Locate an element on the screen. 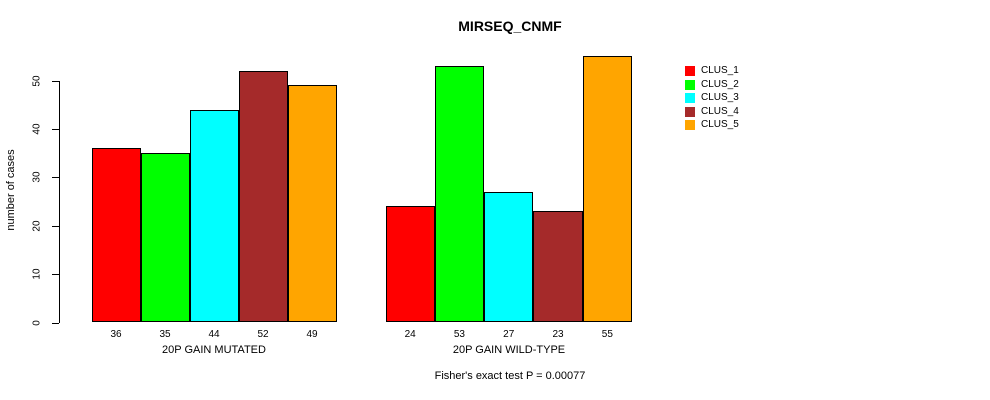  legend-label: CLUS_5 is located at coordinates (720, 124).